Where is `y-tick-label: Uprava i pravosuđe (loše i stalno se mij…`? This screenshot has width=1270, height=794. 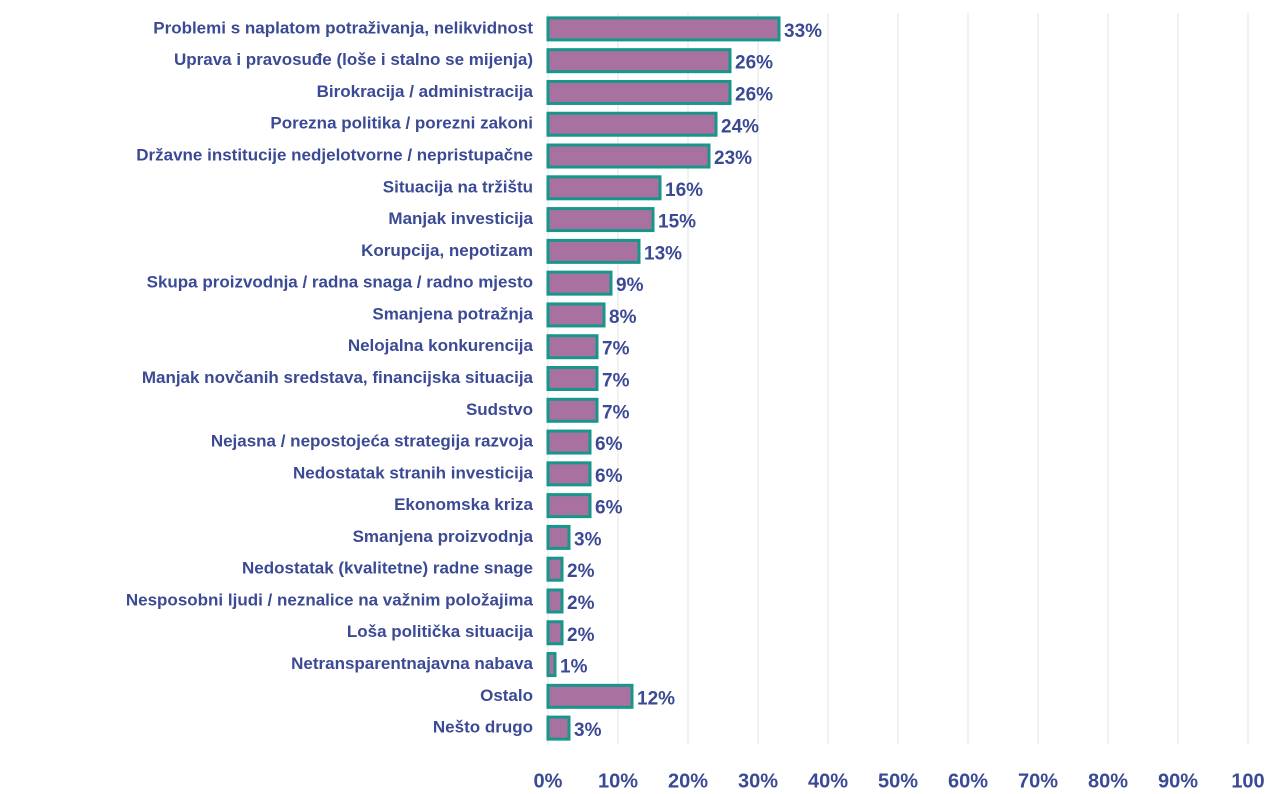
y-tick-label: Uprava i pravosuđe (loše i stalno se mij… is located at coordinates (353, 59).